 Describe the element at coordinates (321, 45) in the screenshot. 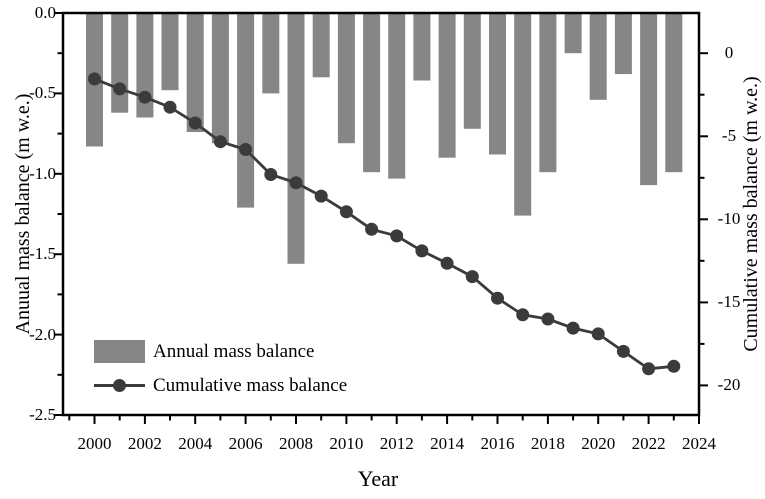

I see `annual-bar-2009` at that location.